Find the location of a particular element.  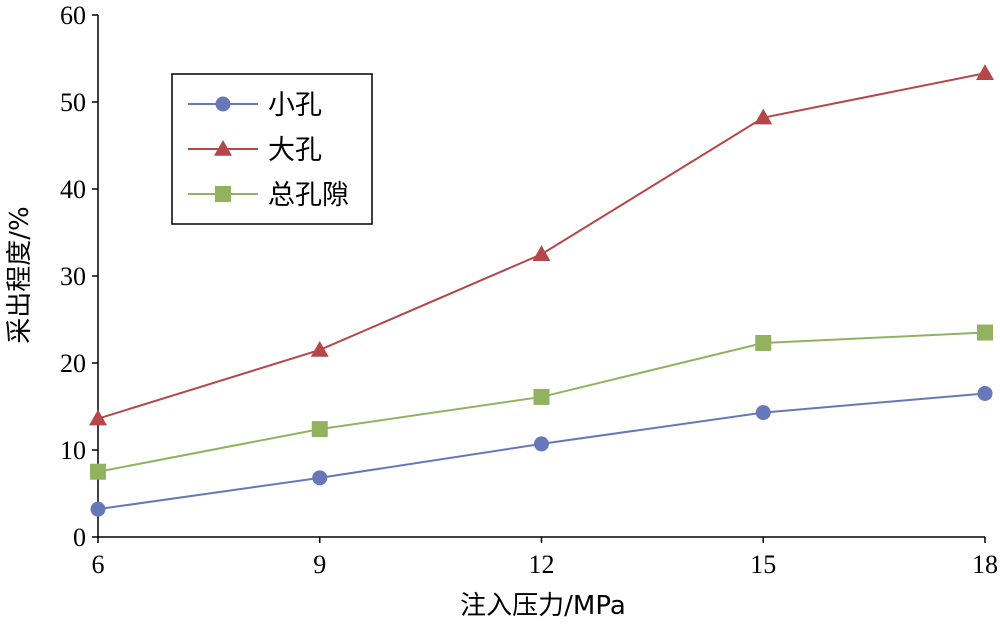

legend-marker-triangle is located at coordinates (223, 148).